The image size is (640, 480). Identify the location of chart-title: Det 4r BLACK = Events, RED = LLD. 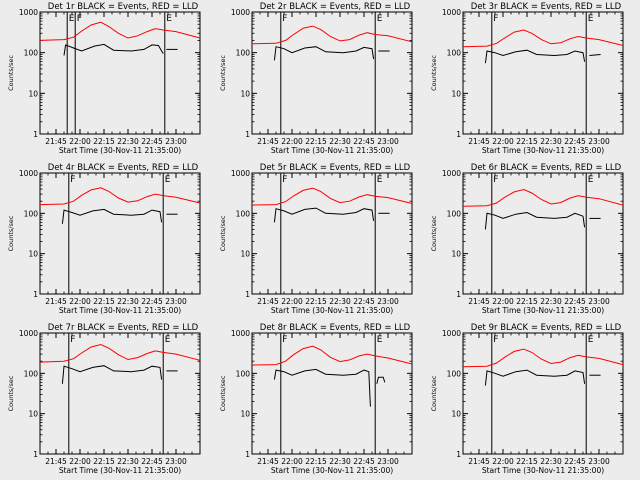
(123, 168).